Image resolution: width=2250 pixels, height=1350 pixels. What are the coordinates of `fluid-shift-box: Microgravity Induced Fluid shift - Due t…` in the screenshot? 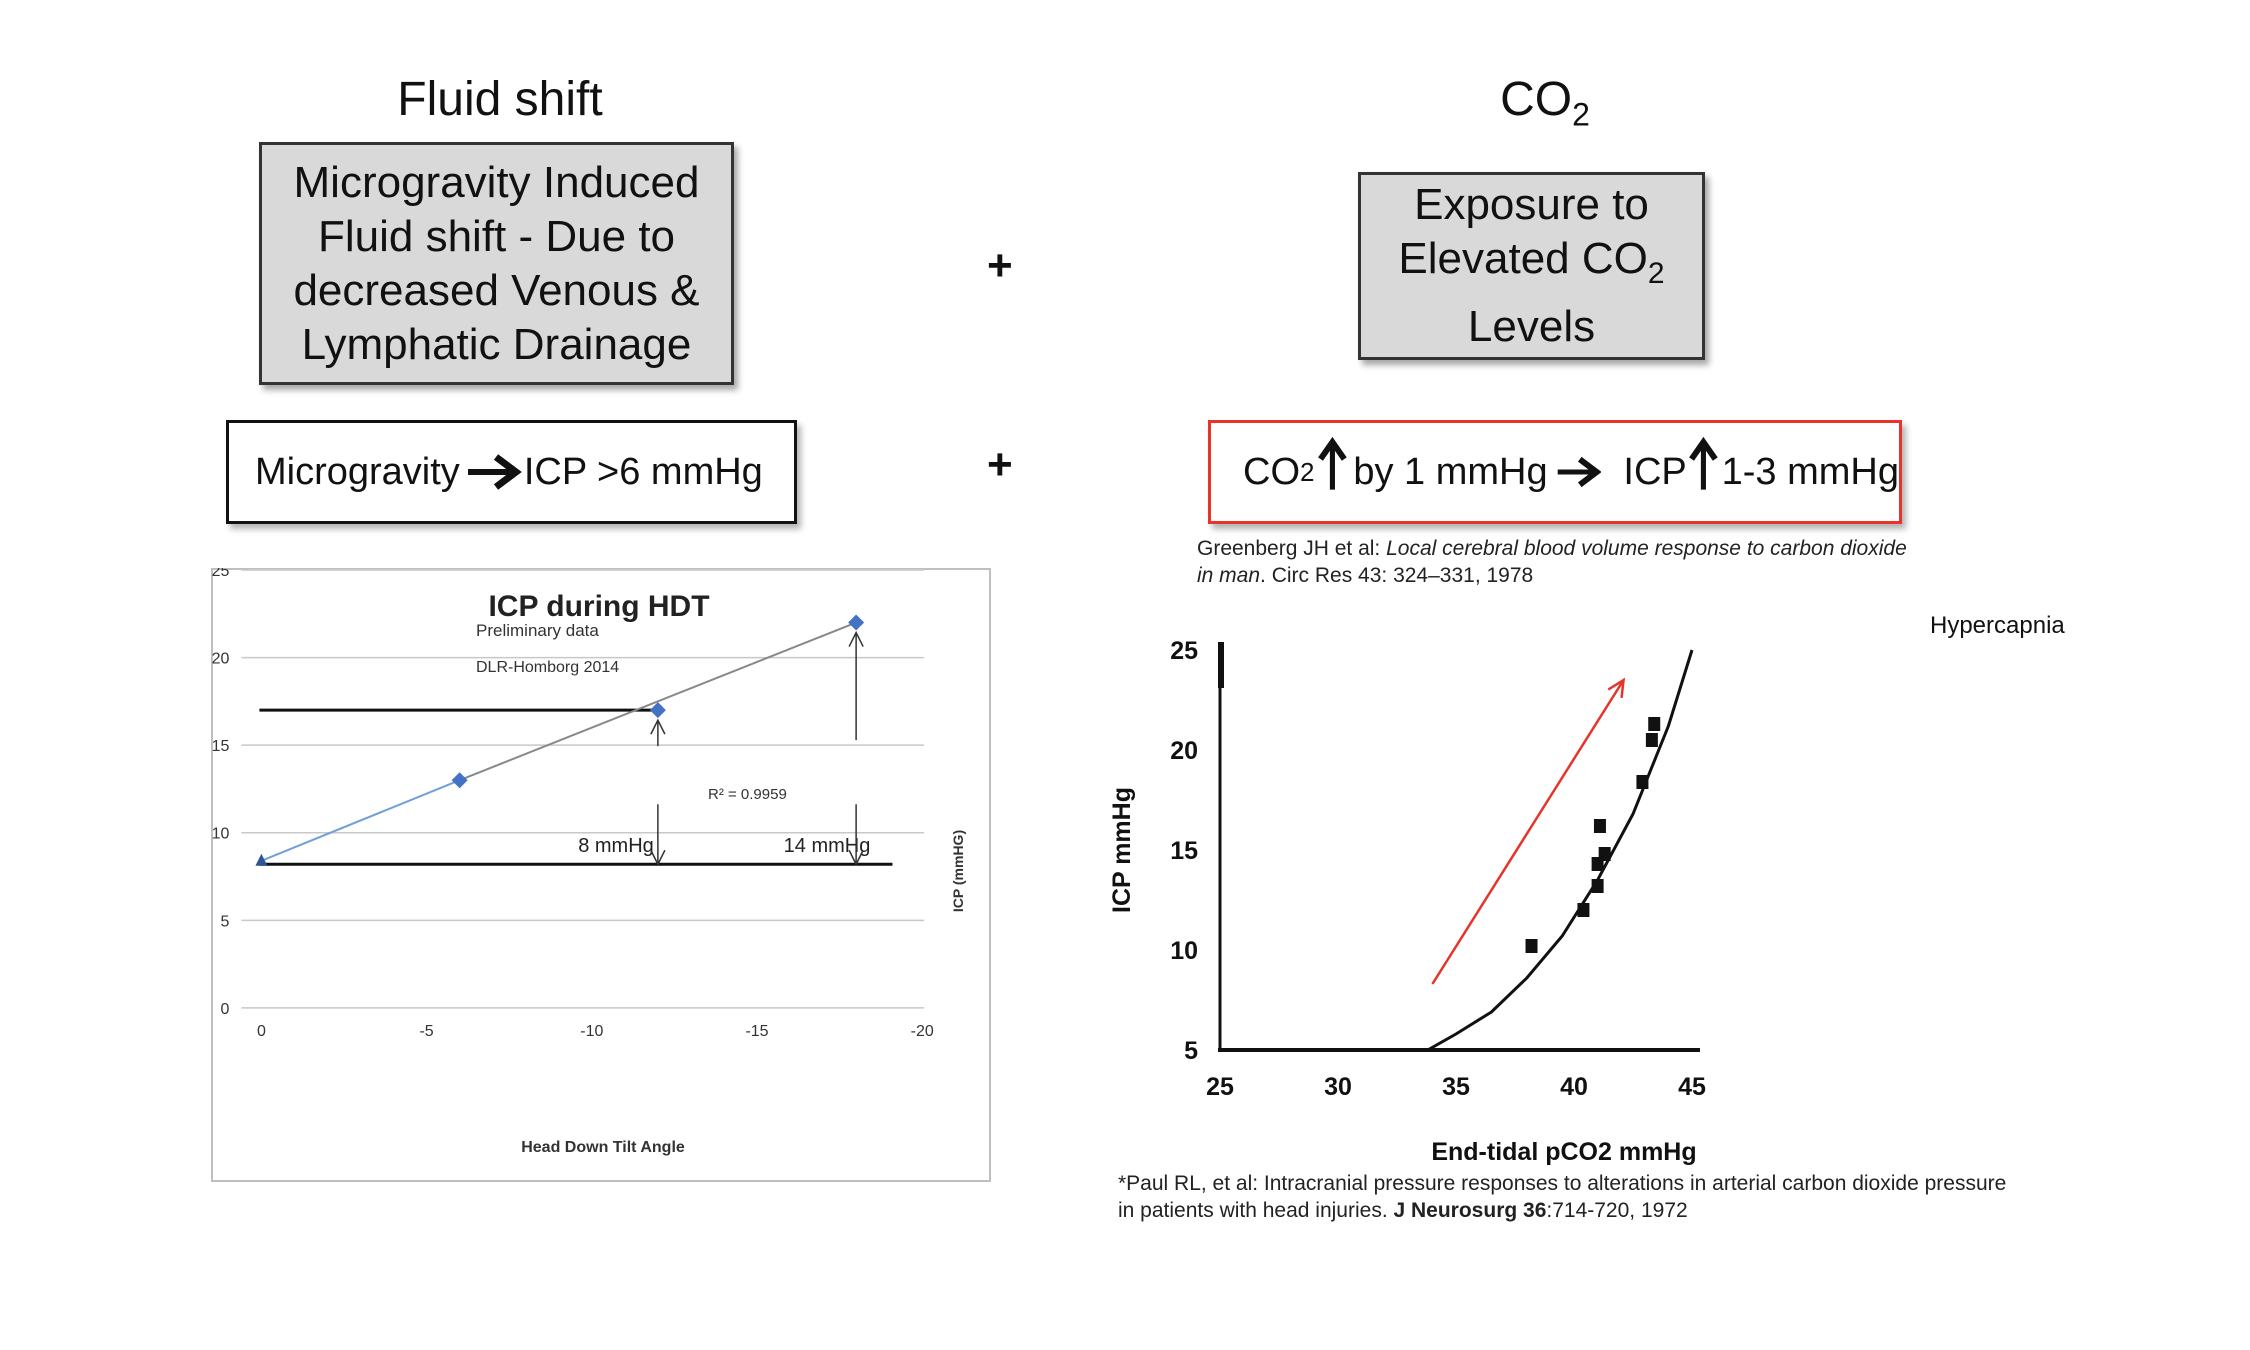 It's located at (496, 263).